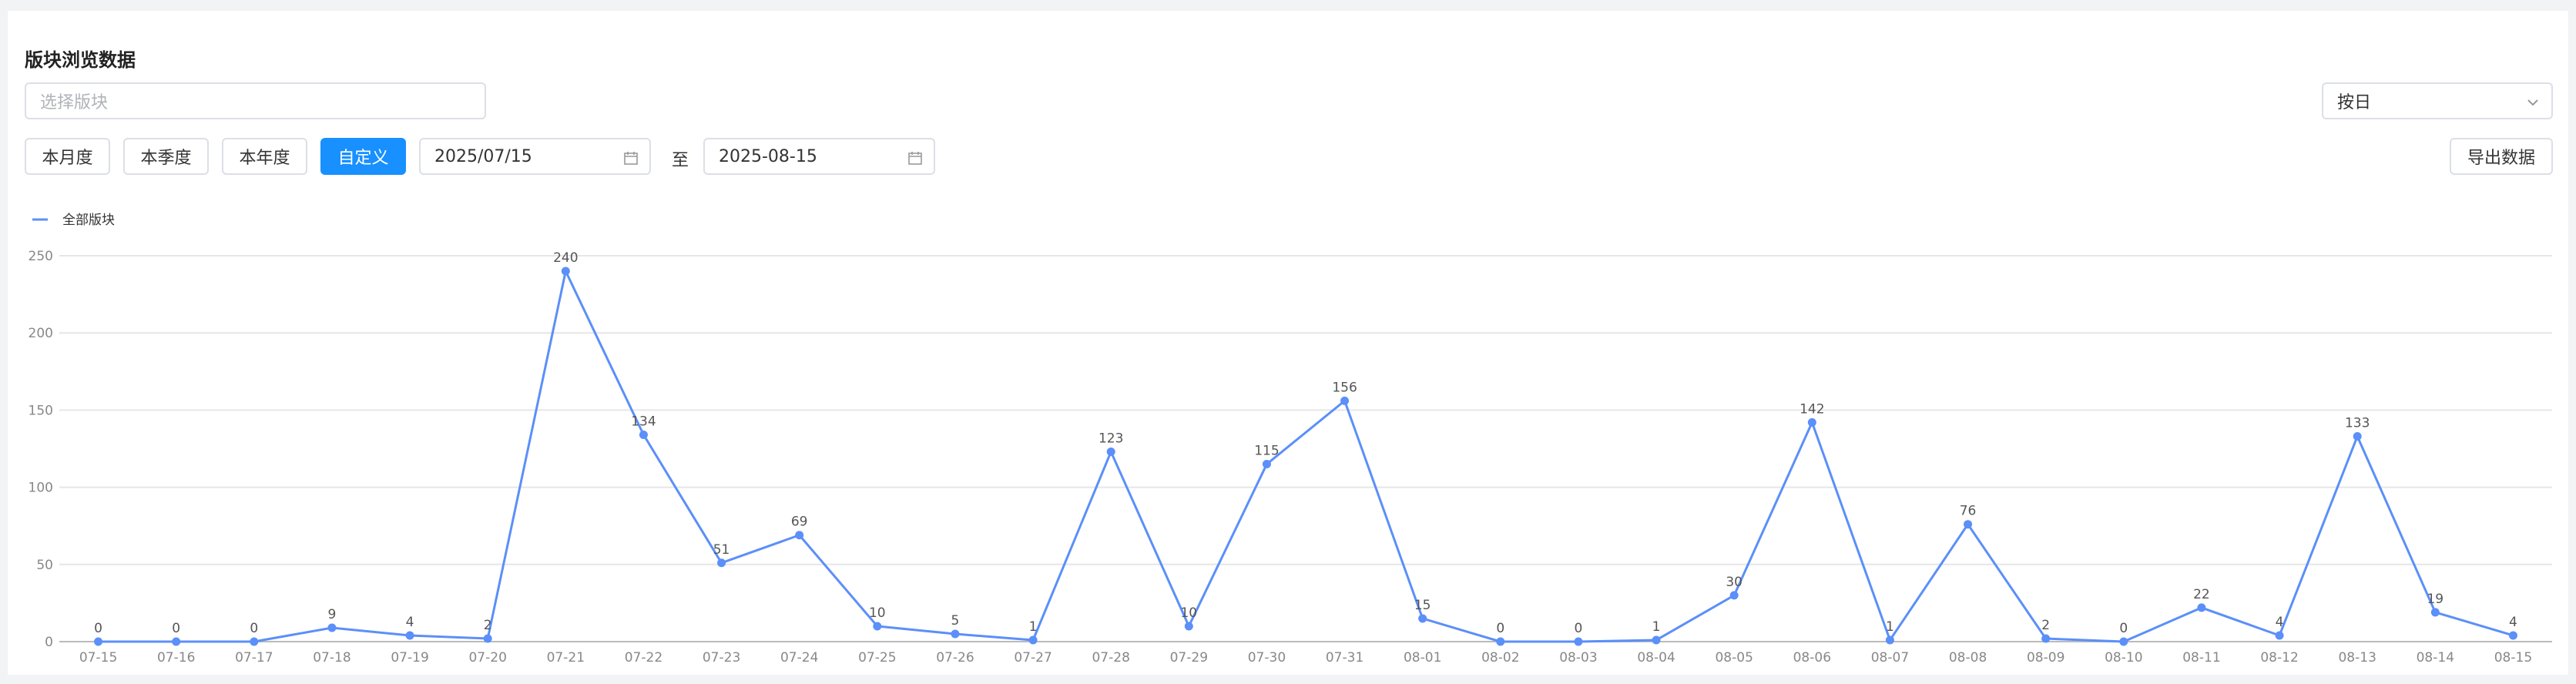  What do you see at coordinates (1968, 658) in the screenshot?
I see `x-tick-label: 08-08` at bounding box center [1968, 658].